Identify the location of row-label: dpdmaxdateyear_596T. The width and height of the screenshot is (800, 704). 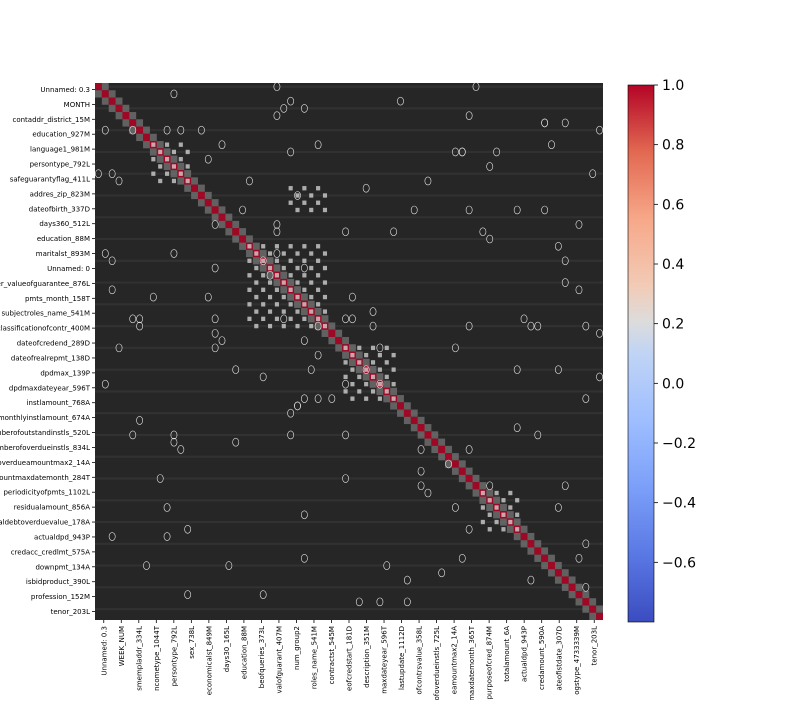
(50, 388).